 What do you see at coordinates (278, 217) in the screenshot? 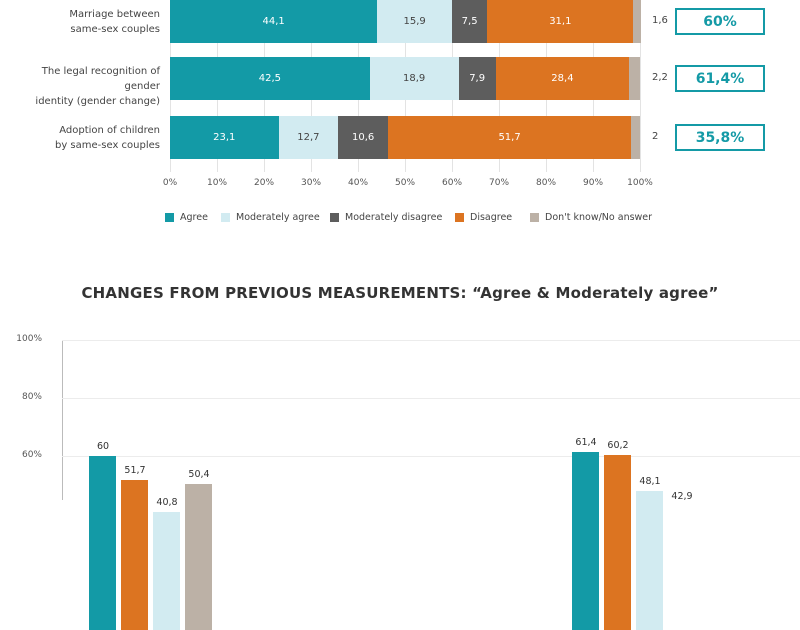
I see `legend-label: Moderately agree` at bounding box center [278, 217].